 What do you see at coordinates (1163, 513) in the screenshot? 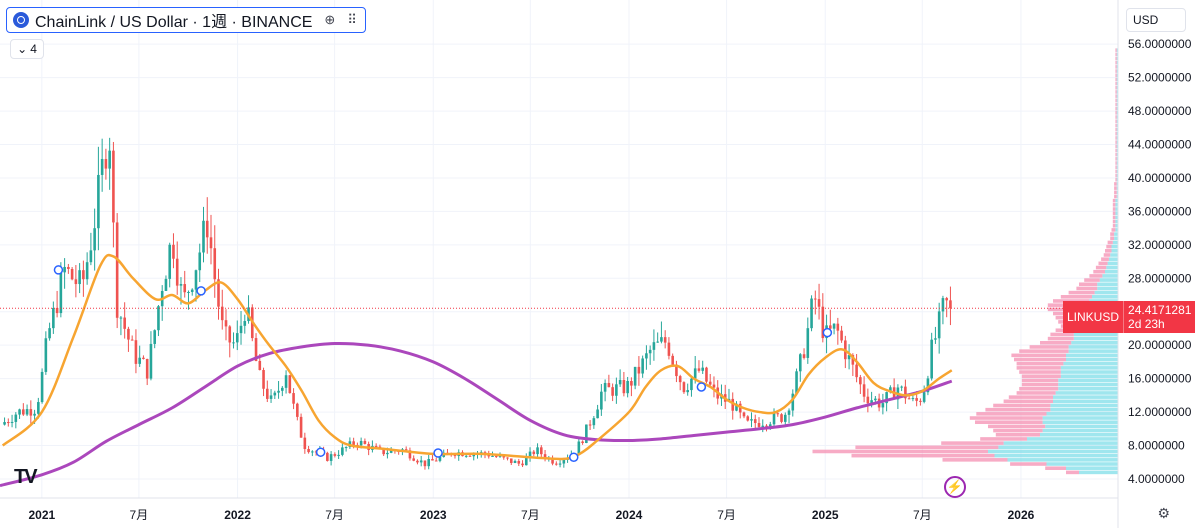
I see `settings-gear-icon: ⚙` at bounding box center [1163, 513].